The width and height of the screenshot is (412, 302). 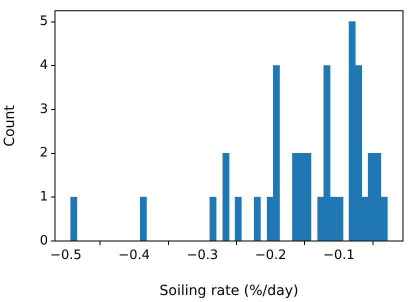 What do you see at coordinates (44, 65) in the screenshot?
I see `y-tick-label: 4` at bounding box center [44, 65].